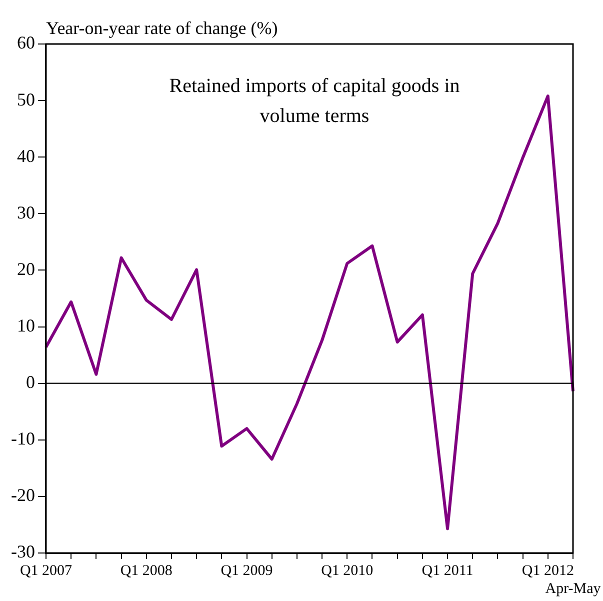  What do you see at coordinates (548, 570) in the screenshot?
I see `x-tick-label: Q1 2012` at bounding box center [548, 570].